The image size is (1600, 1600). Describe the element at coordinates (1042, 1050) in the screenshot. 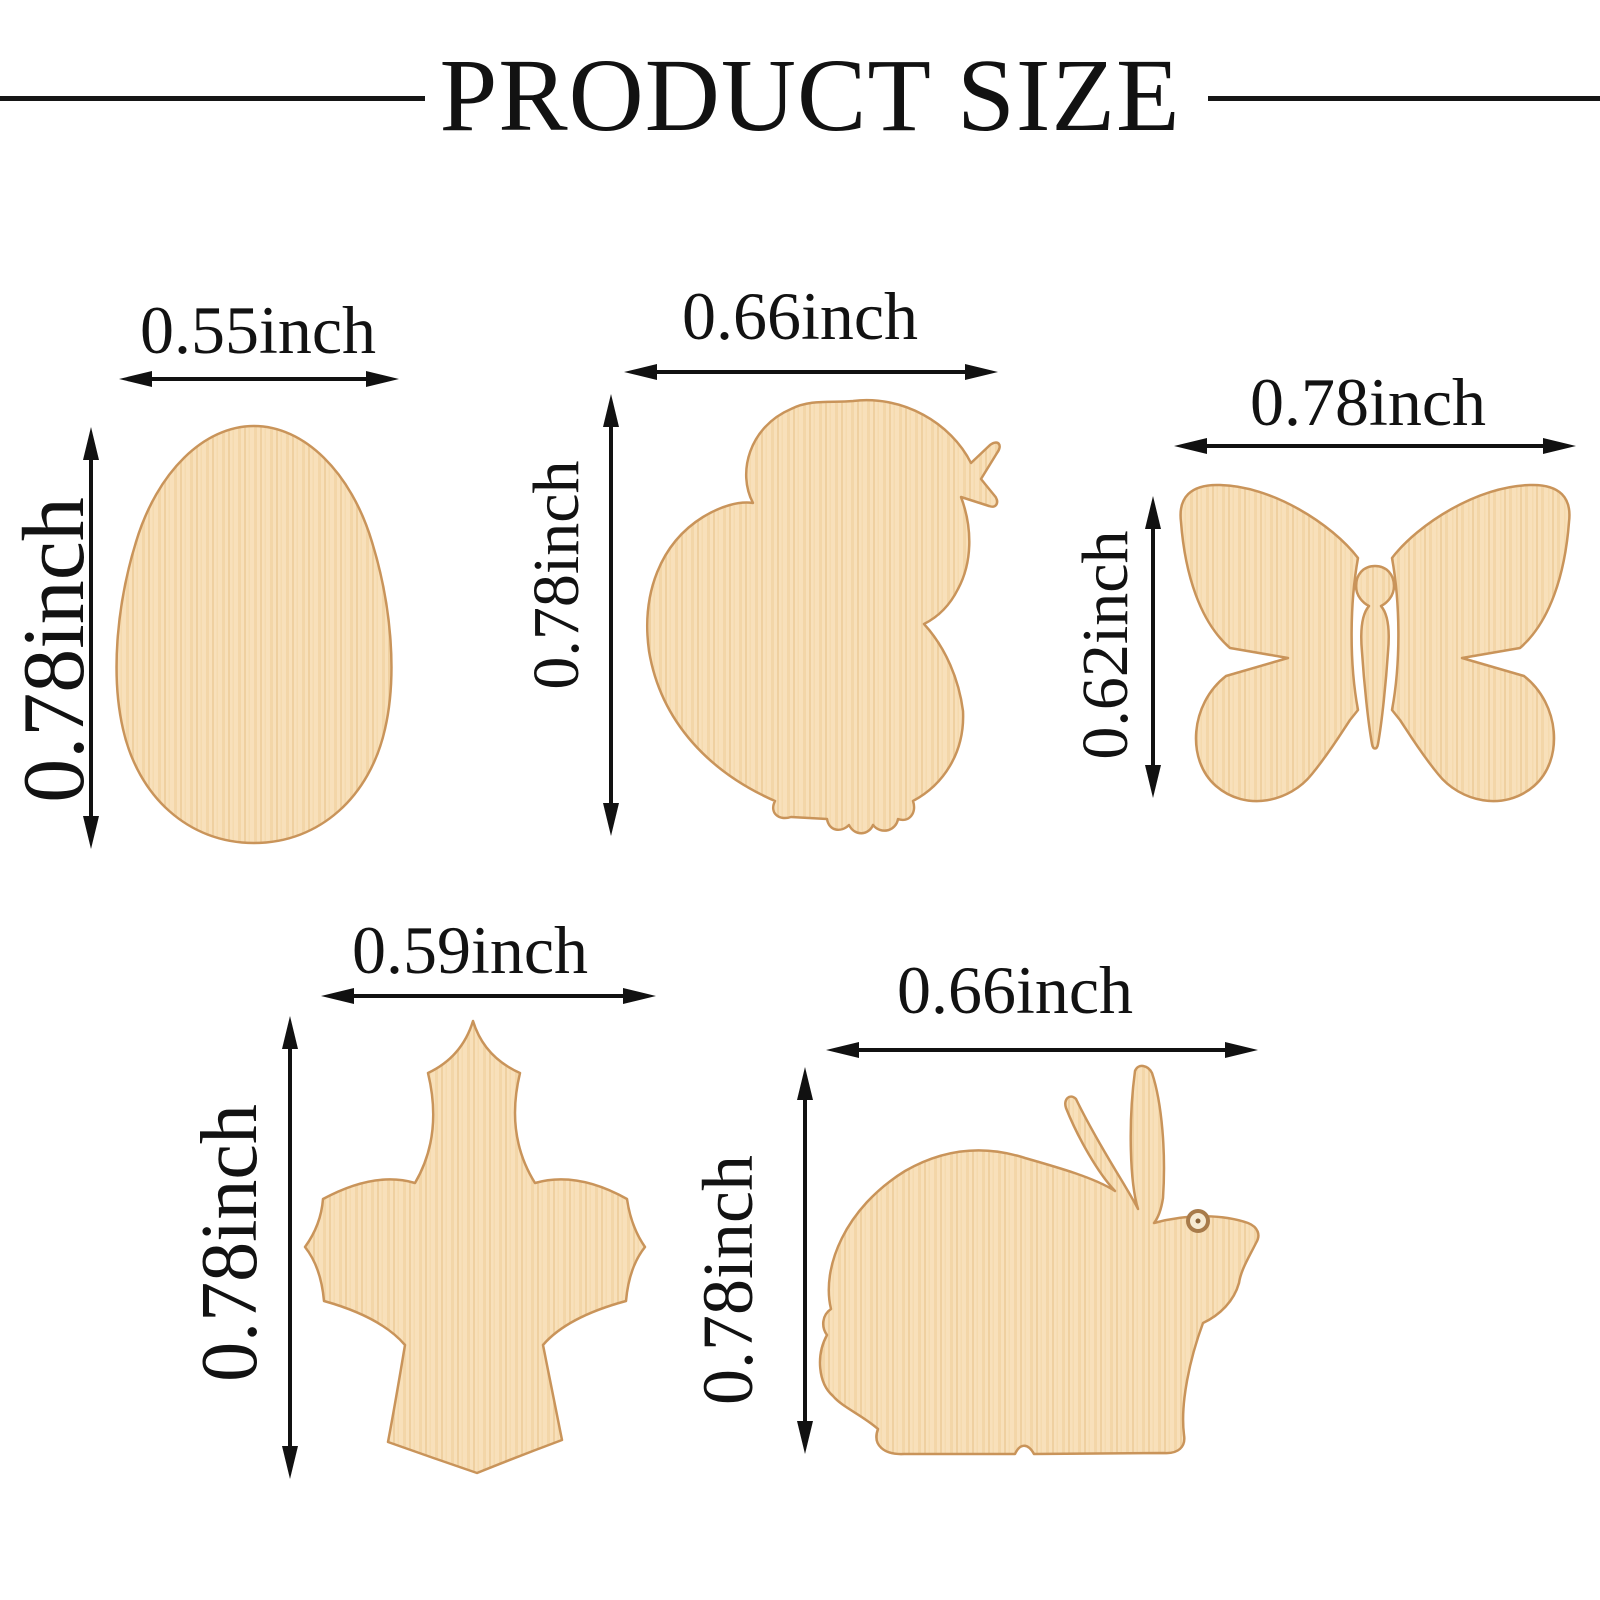

I see `rabbit-width-arrow-icon` at that location.